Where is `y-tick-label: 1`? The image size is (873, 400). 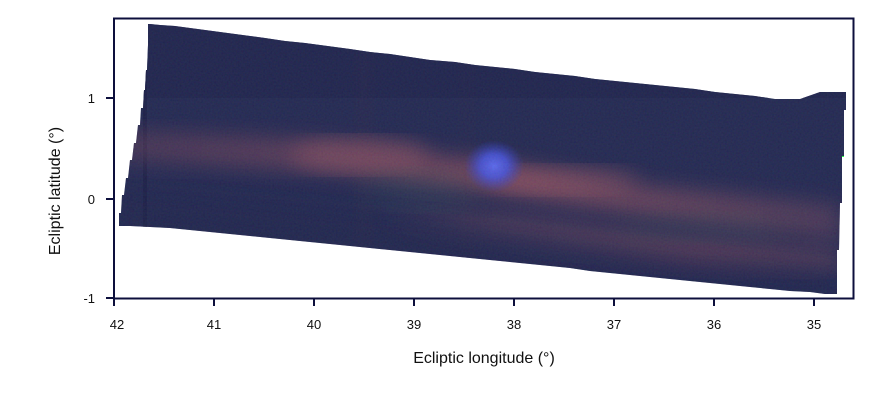
y-tick-label: 1 is located at coordinates (91, 98).